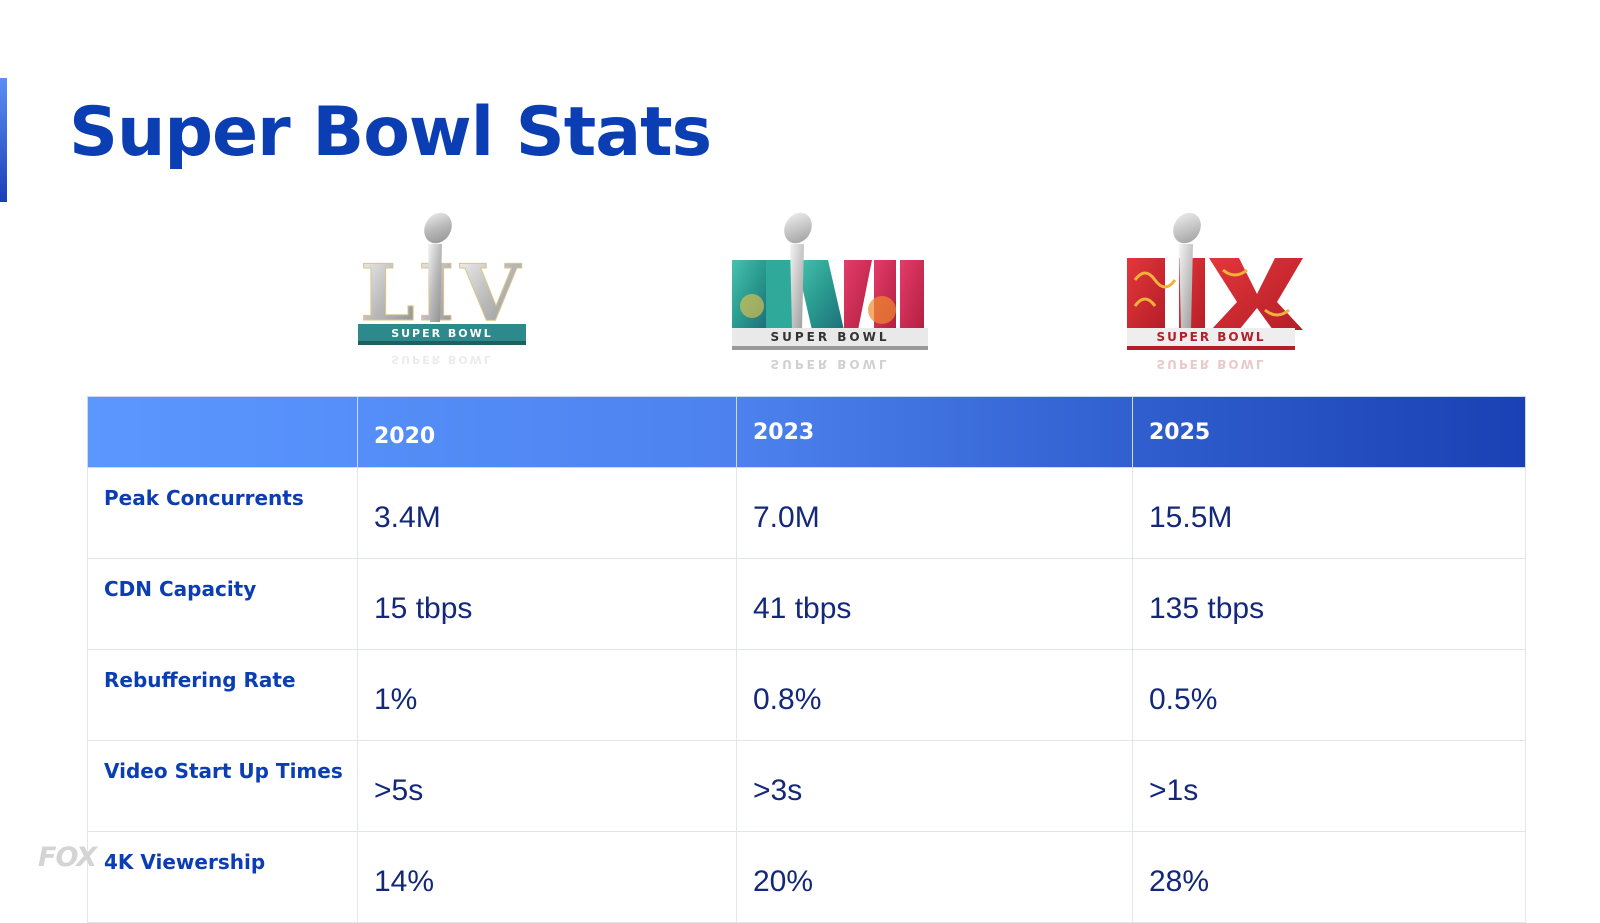  Describe the element at coordinates (1329, 695) in the screenshot. I see `table-cell: 0.5%` at that location.